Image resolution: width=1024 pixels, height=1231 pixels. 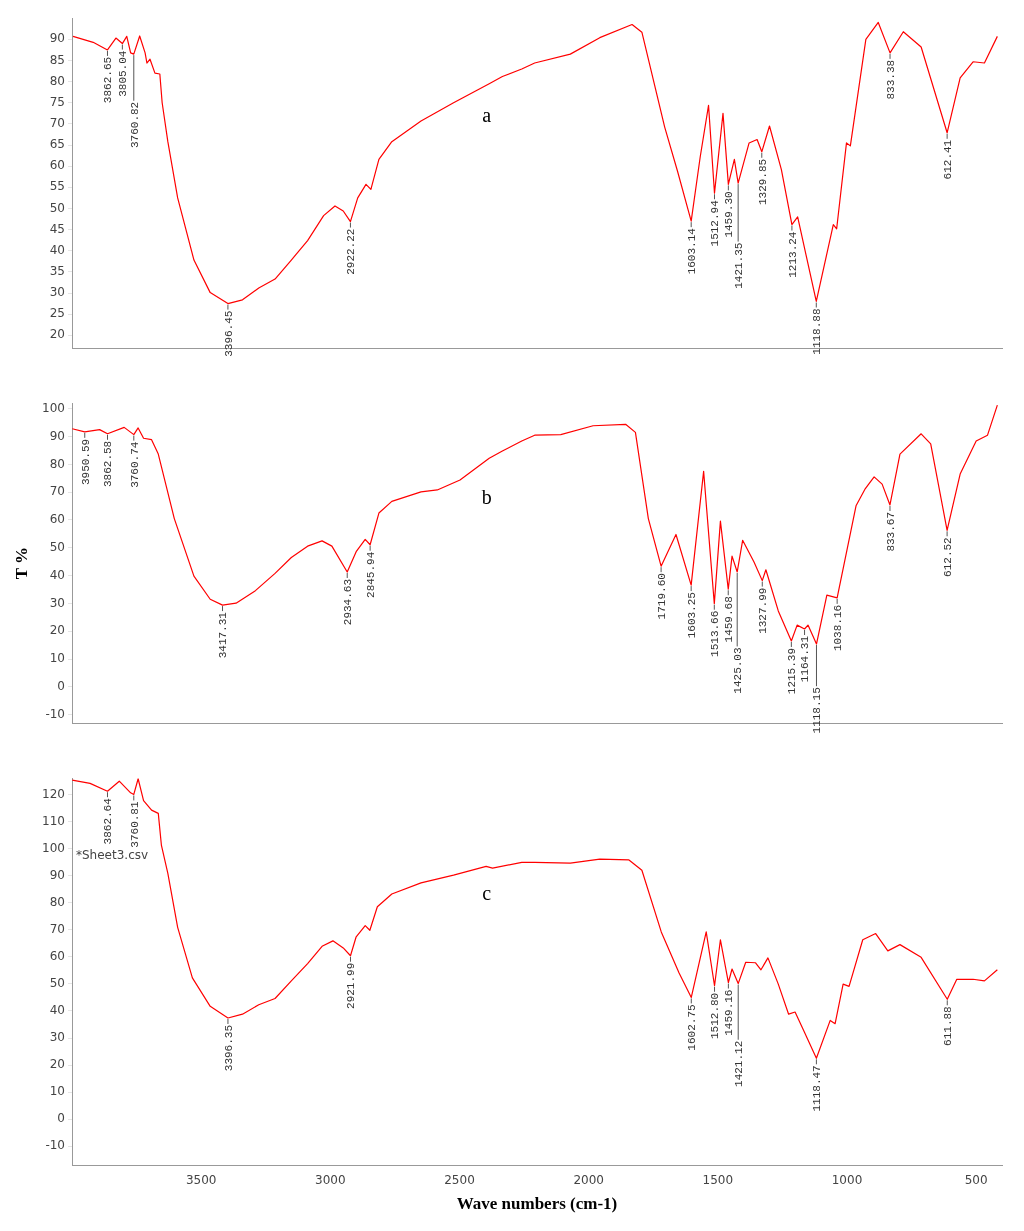 What do you see at coordinates (108, 821) in the screenshot?
I see `annotation: 3862.64` at bounding box center [108, 821].